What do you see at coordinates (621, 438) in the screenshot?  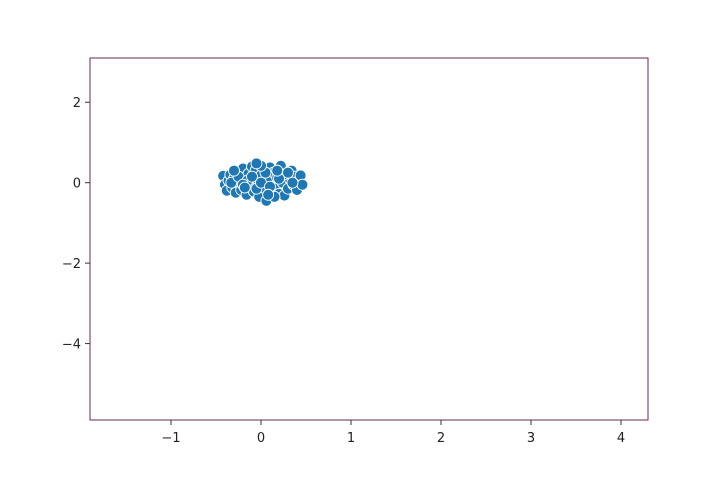 I see `x-tick-label: 4` at bounding box center [621, 438].